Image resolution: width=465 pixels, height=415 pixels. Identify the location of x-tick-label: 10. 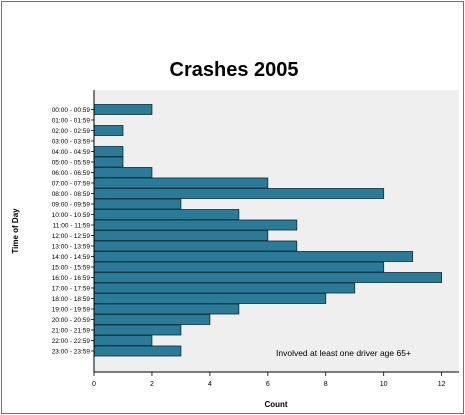
(384, 384).